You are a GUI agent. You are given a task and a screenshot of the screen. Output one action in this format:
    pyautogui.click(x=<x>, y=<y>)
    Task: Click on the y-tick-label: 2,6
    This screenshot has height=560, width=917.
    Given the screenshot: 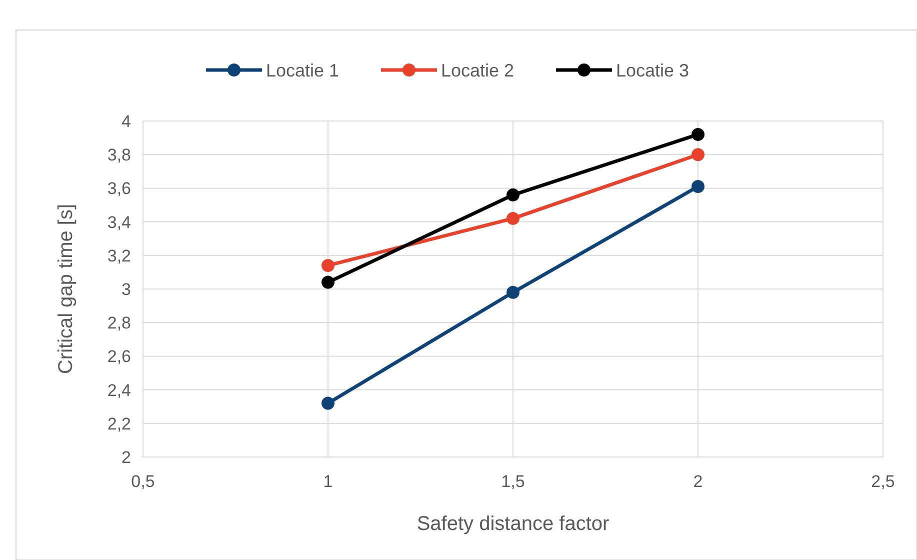 What is the action you would take?
    pyautogui.click(x=119, y=356)
    